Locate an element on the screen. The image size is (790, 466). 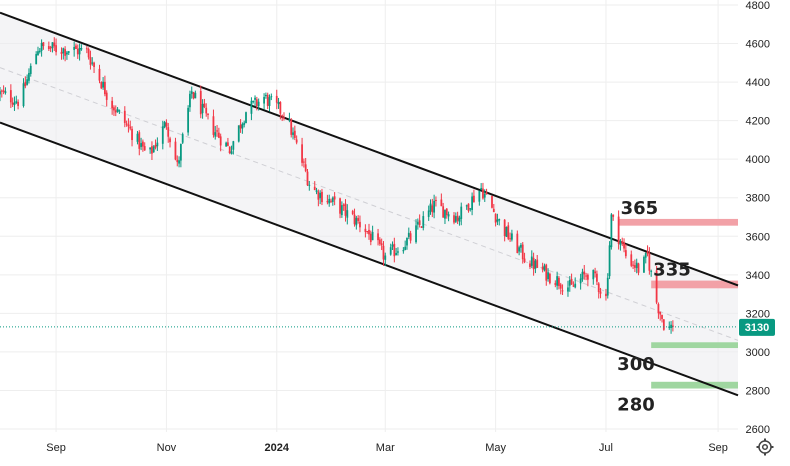
zone-label-365: 365 is located at coordinates (640, 208).